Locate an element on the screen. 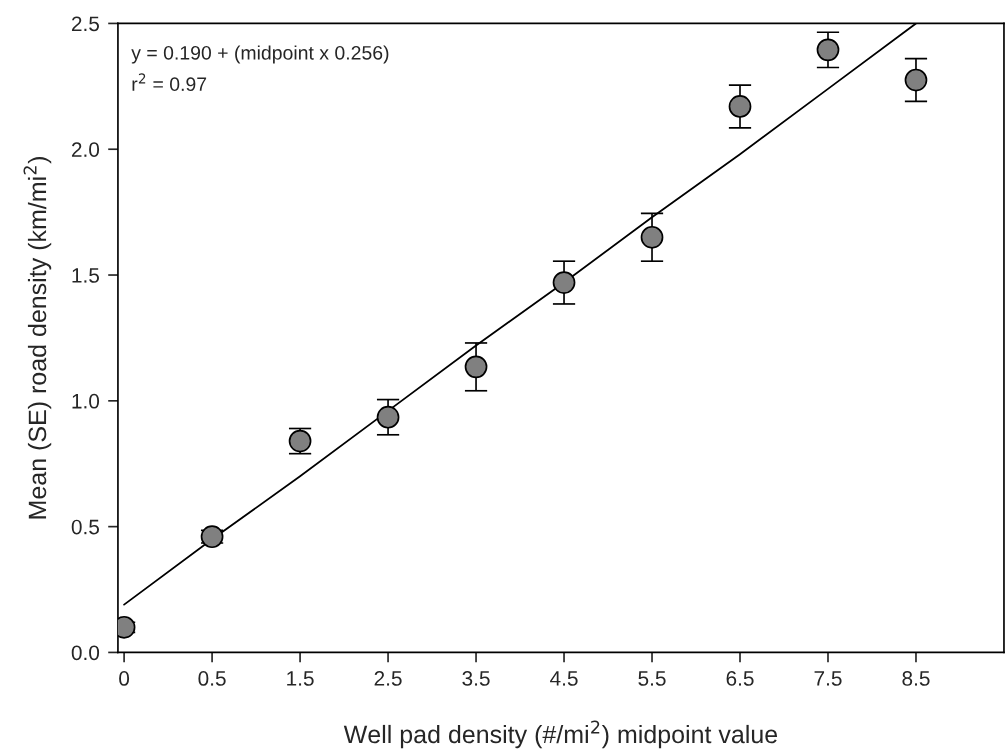 Image resolution: width=1008 pixels, height=756 pixels. annotation: y = 0.190 + (midpoint x 0.256) is located at coordinates (260, 54).